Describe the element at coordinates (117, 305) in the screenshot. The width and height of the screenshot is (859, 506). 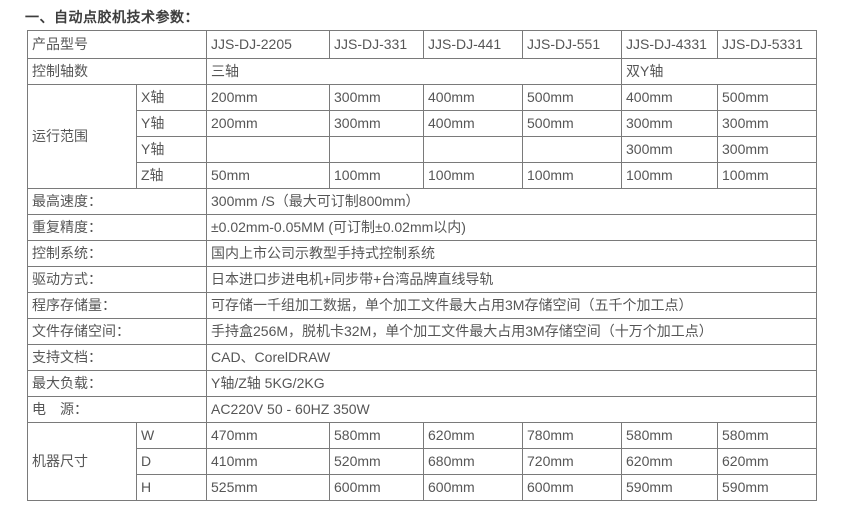
I see `spec-label: 程序存储量：` at that location.